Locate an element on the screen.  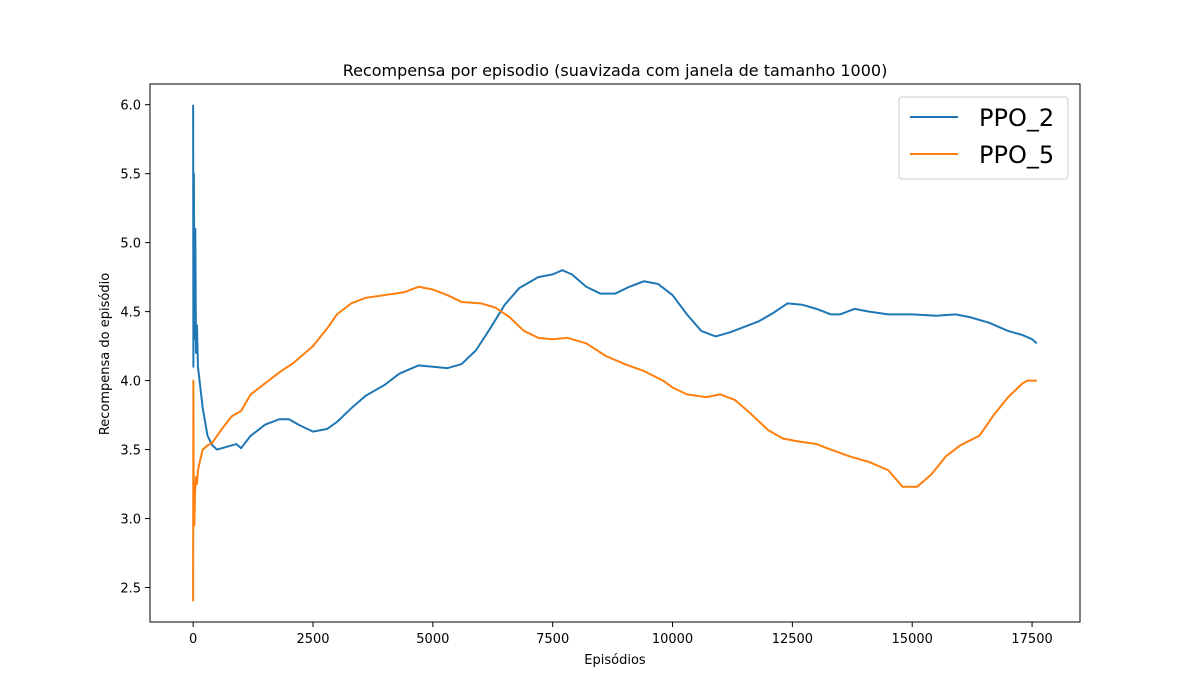
x-tick-label: 17500 is located at coordinates (1031, 639).